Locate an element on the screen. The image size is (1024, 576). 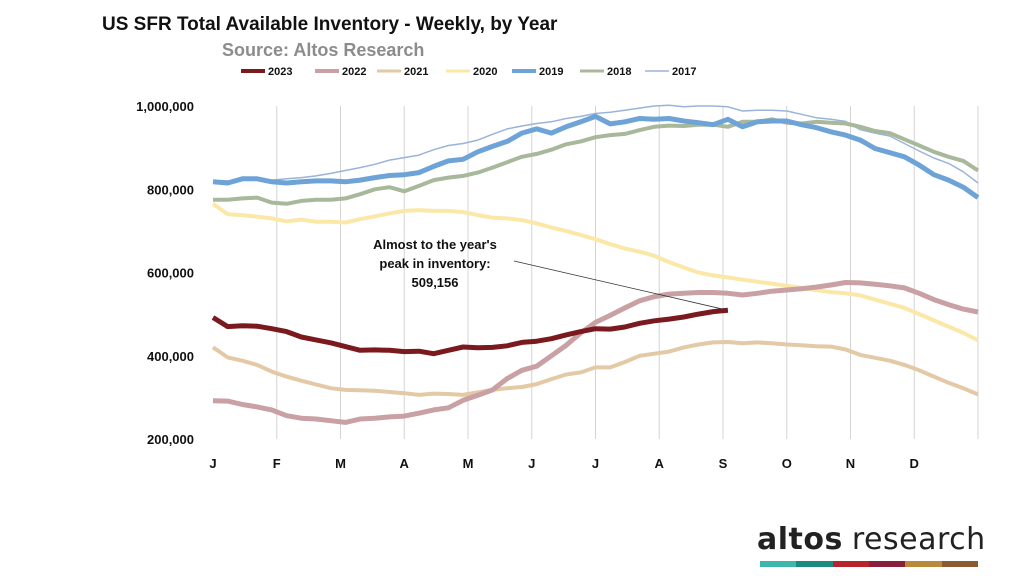
x-tick-label: O is located at coordinates (787, 463).